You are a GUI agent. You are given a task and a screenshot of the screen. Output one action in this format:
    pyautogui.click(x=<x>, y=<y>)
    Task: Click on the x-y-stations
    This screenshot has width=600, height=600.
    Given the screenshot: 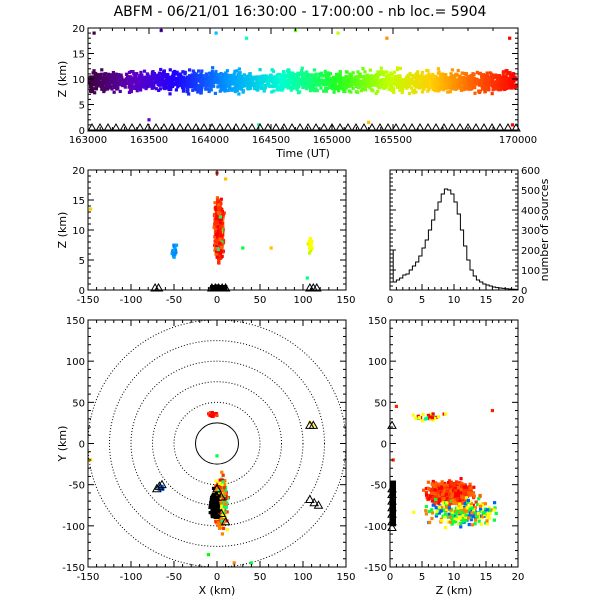 What is the action you would take?
    pyautogui.click(x=237, y=473)
    